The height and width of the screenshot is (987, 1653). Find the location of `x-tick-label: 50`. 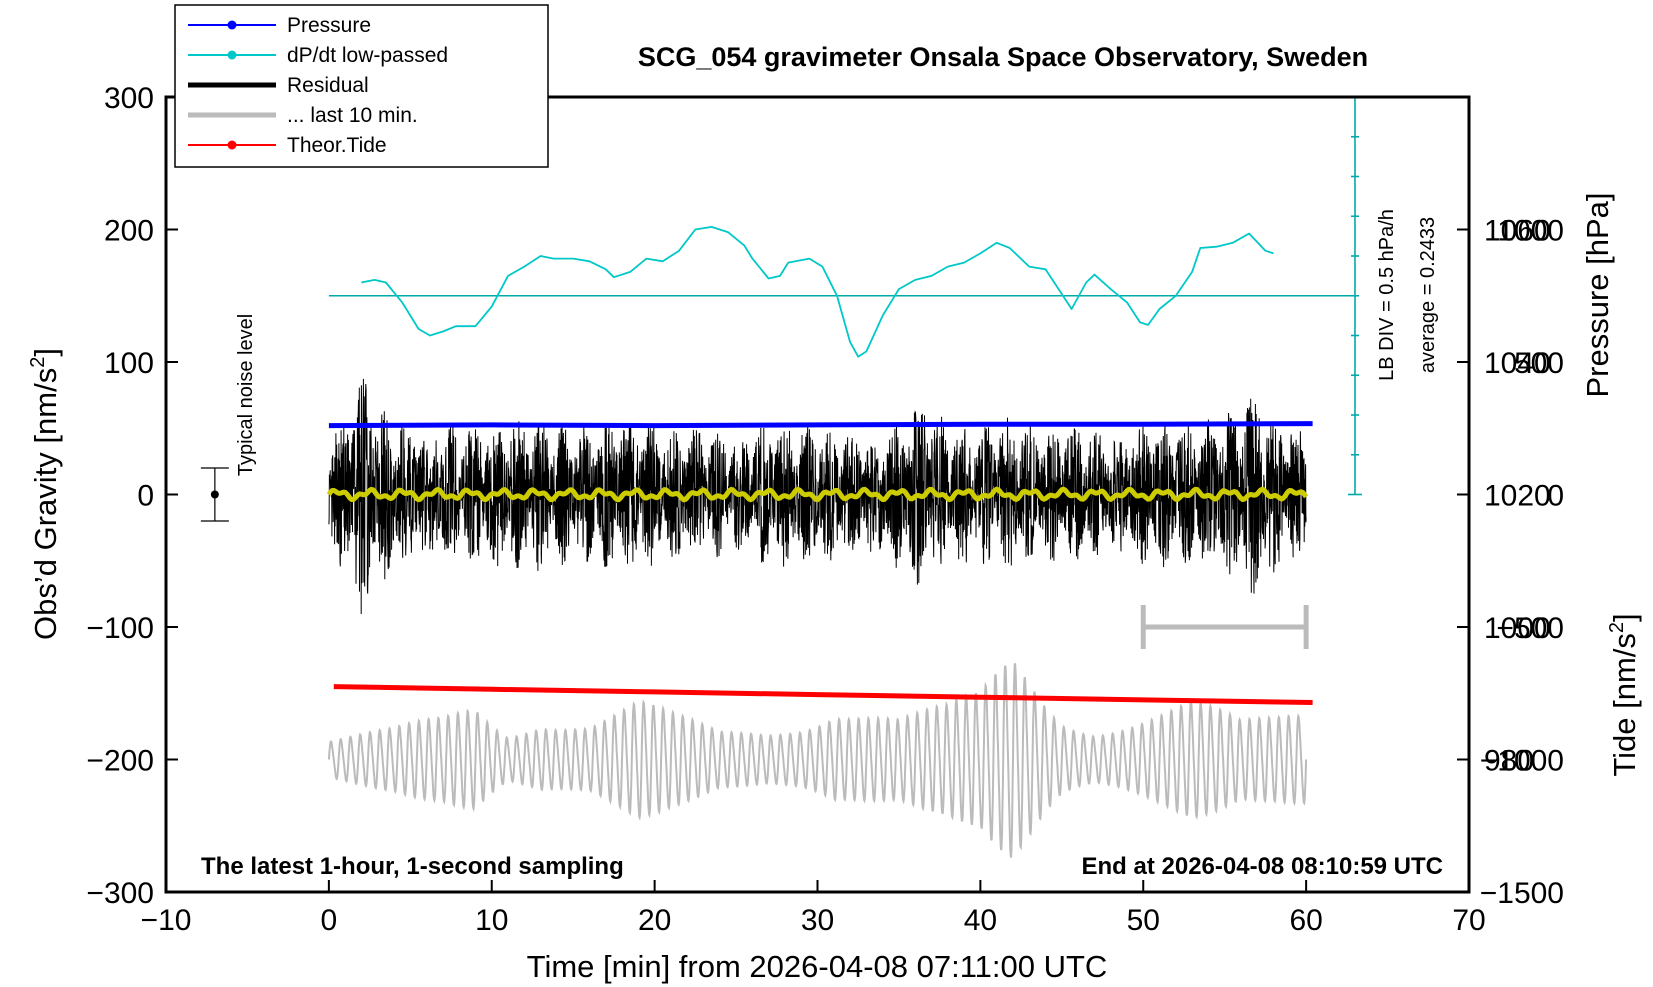

x-tick-label: 50 is located at coordinates (1143, 920).